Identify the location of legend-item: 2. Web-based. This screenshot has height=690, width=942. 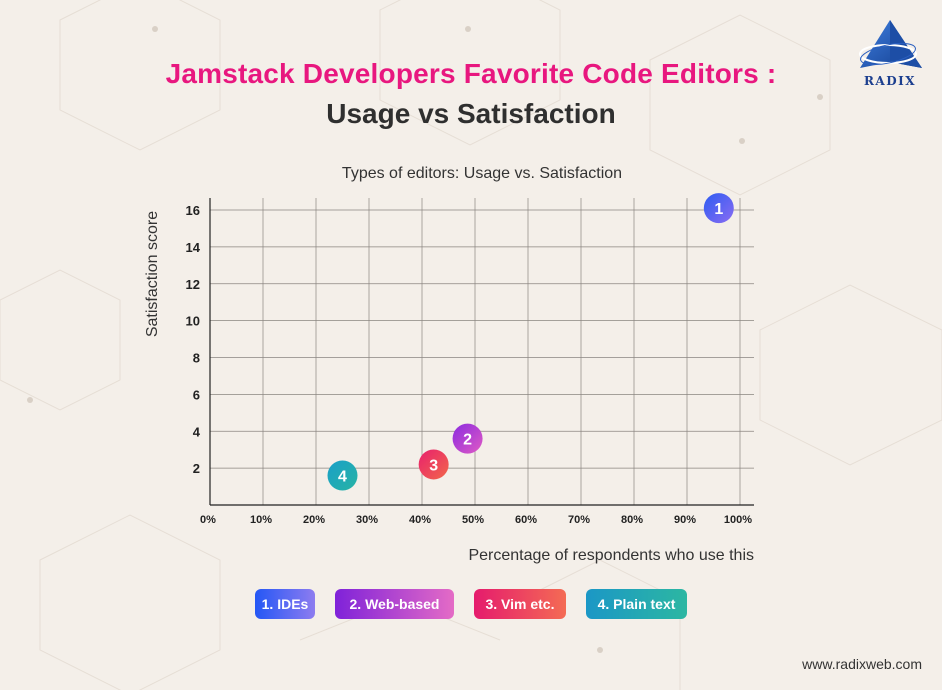
(394, 604).